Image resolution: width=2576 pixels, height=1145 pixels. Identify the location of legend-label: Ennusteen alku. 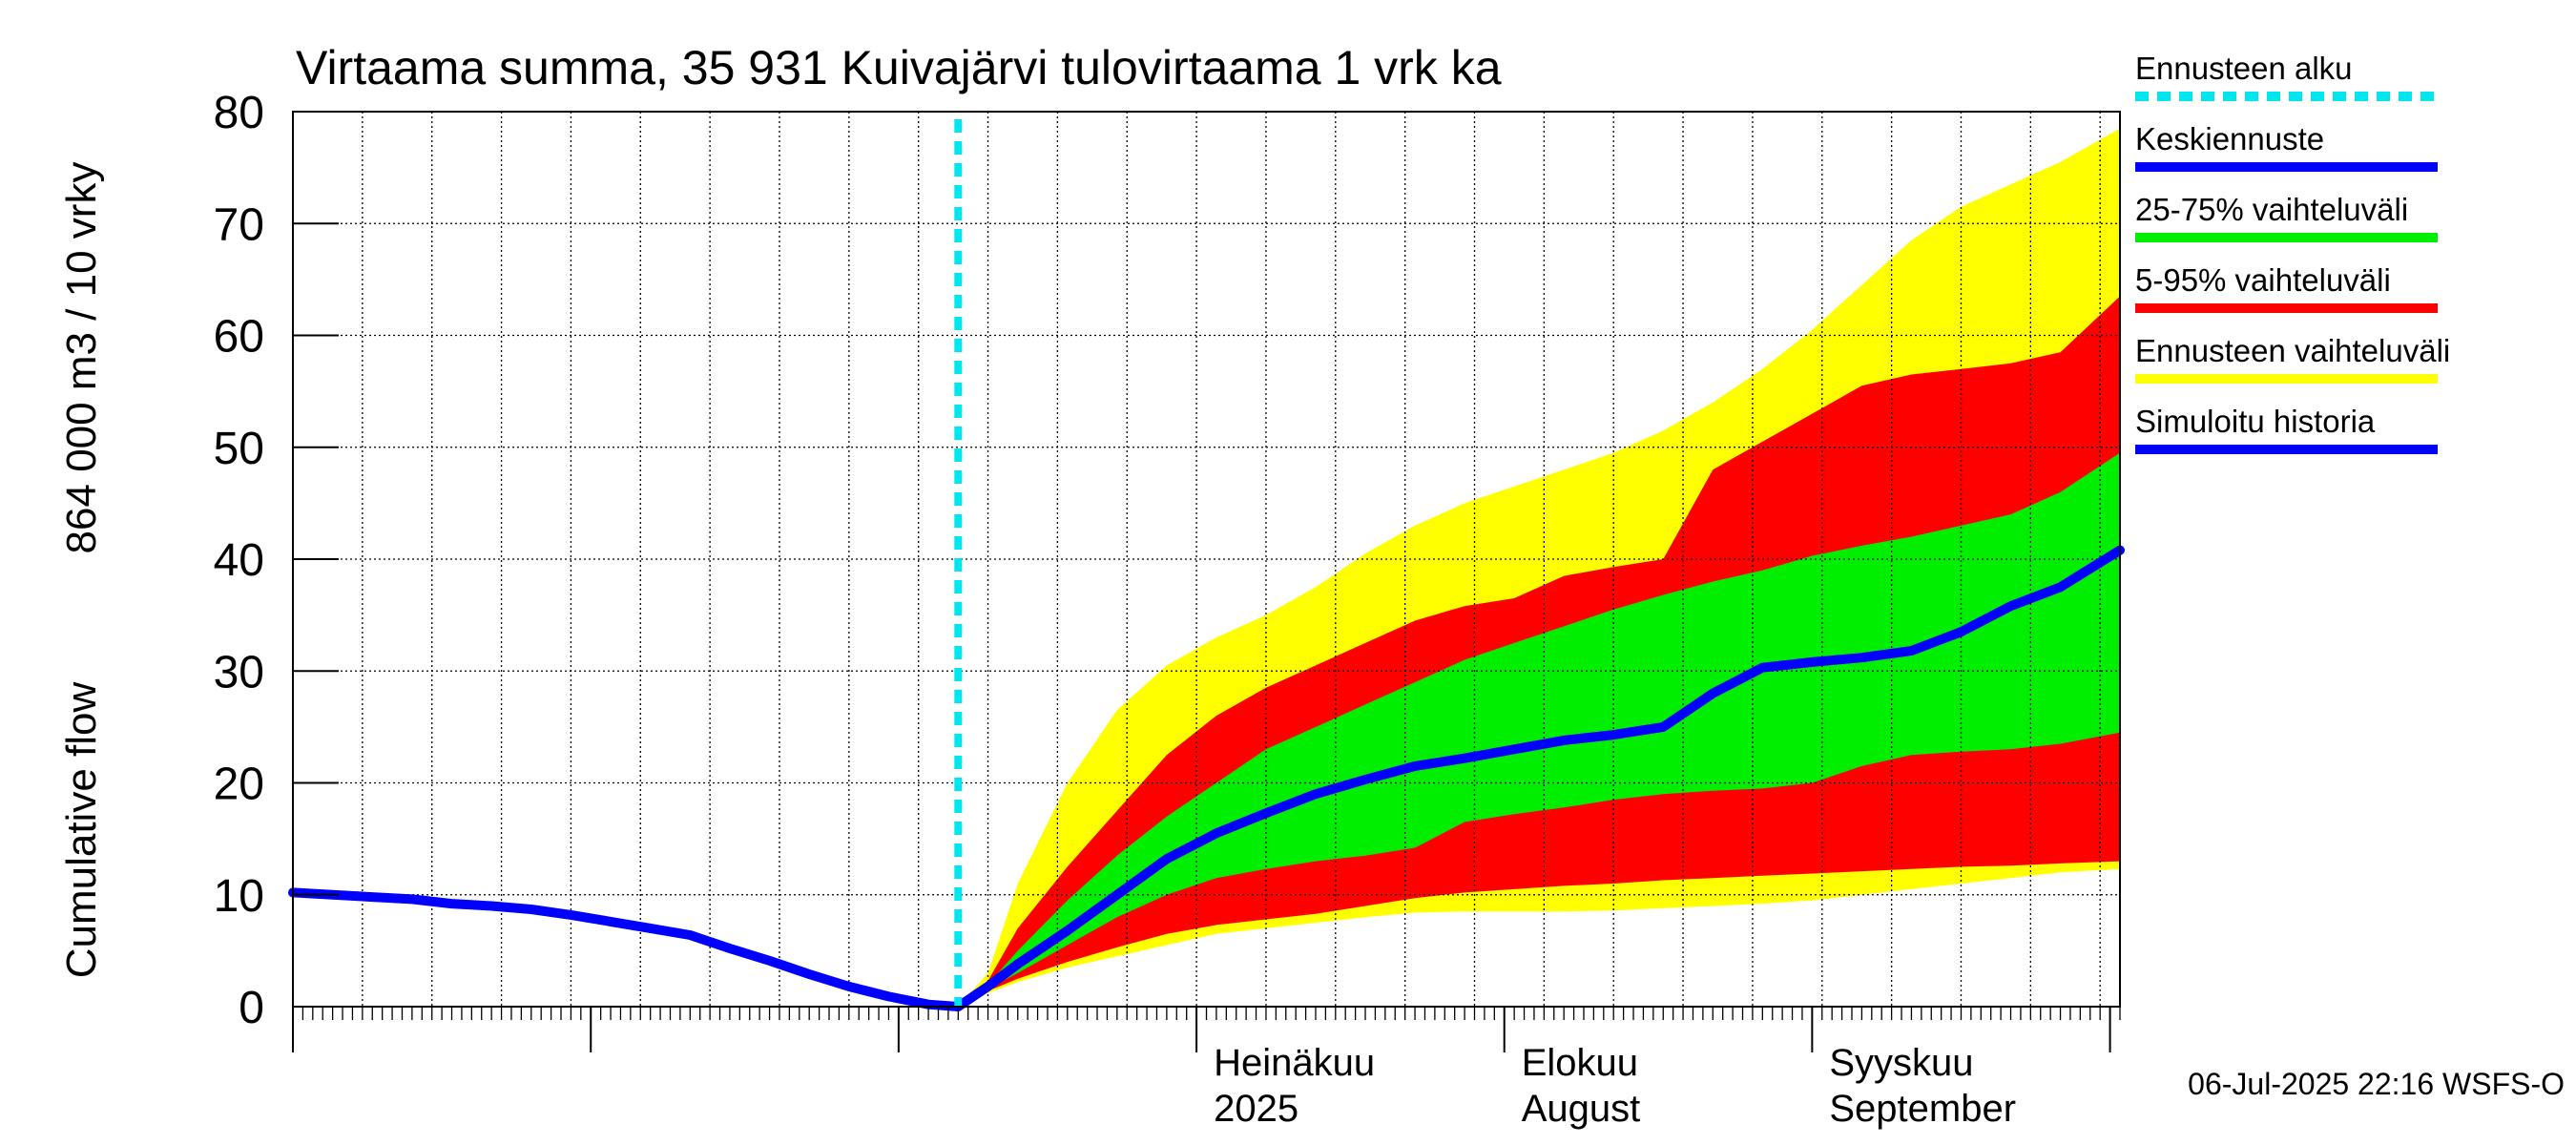
(2244, 69).